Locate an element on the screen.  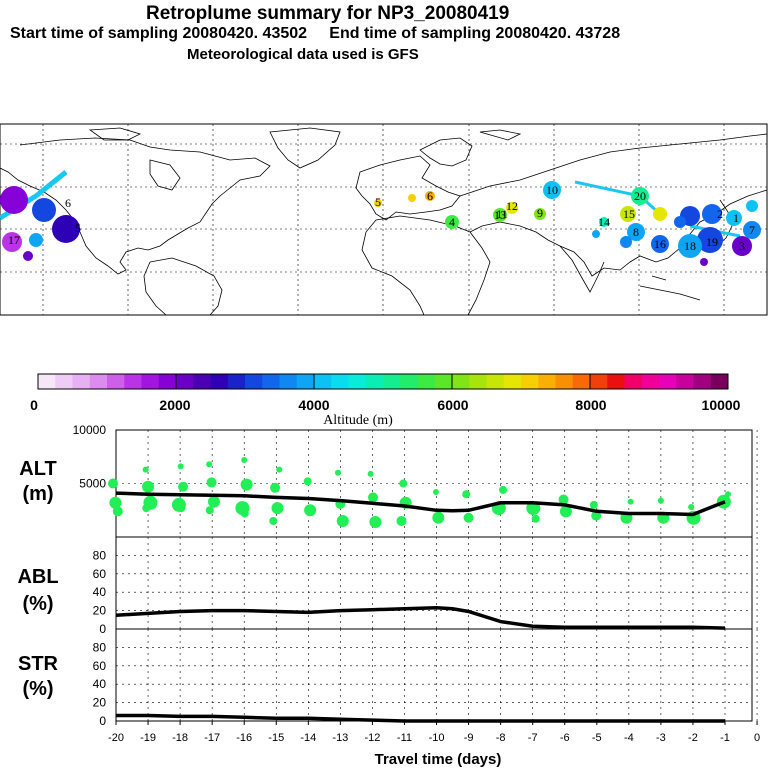
colorbar-tick-label: 0 is located at coordinates (34, 405).